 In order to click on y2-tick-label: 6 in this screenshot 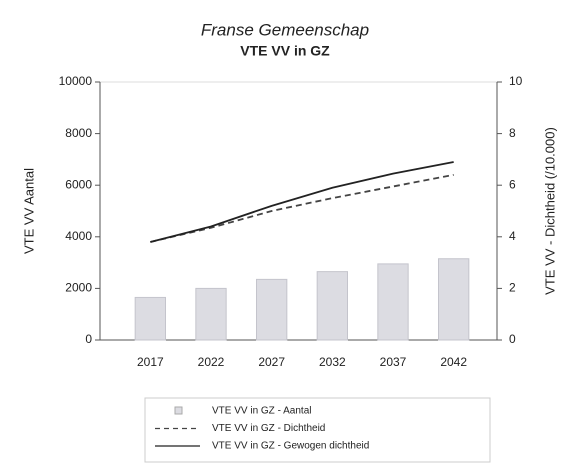, I will do `click(512, 184)`.